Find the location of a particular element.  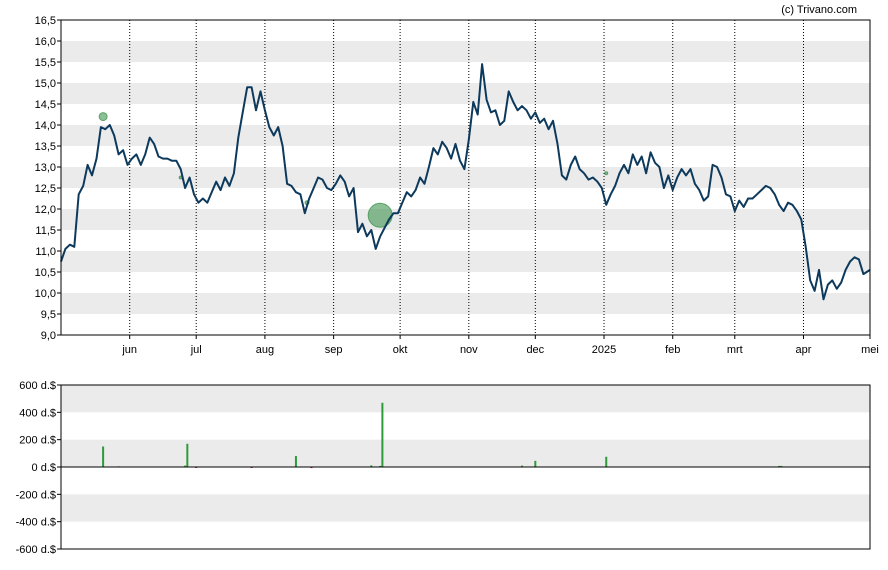

y-tick-label: 15,0 is located at coordinates (45, 84).